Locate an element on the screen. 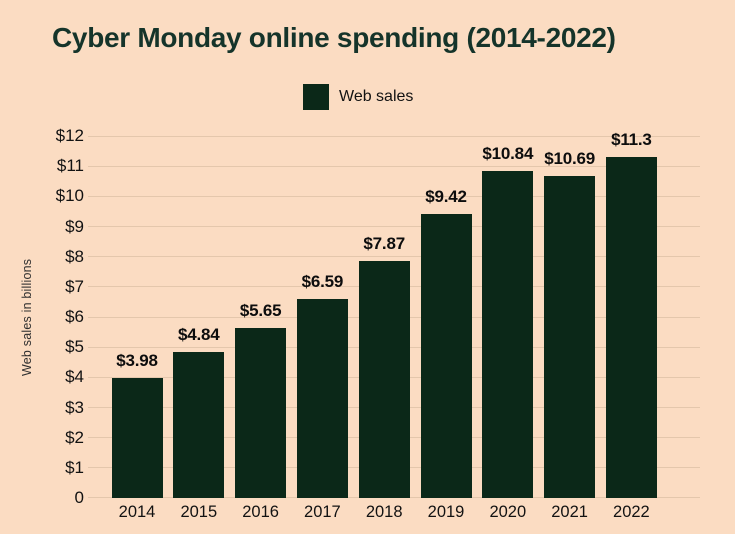 The height and width of the screenshot is (534, 735). bar-value-label: $7.87 is located at coordinates (384, 243).